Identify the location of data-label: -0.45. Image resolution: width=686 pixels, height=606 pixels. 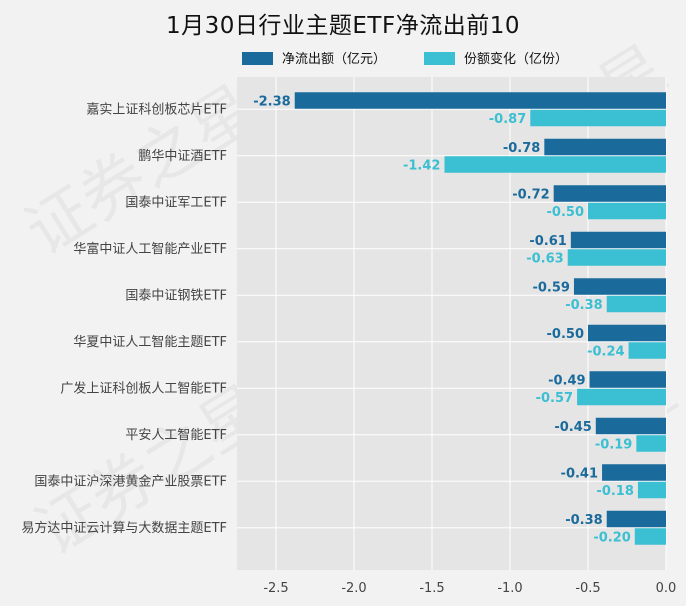
(572, 427).